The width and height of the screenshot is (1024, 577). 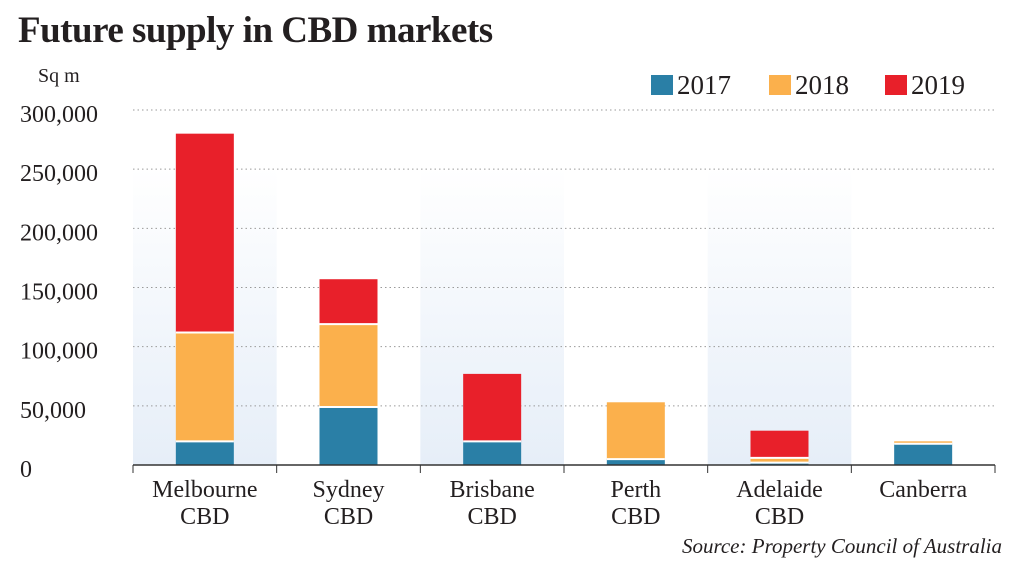 I want to click on y-tick-label: 200,000, so click(x=59, y=233).